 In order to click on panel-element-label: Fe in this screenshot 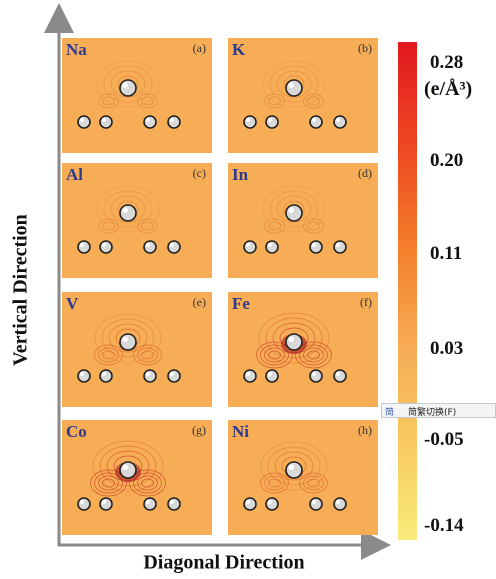, I will do `click(241, 303)`.